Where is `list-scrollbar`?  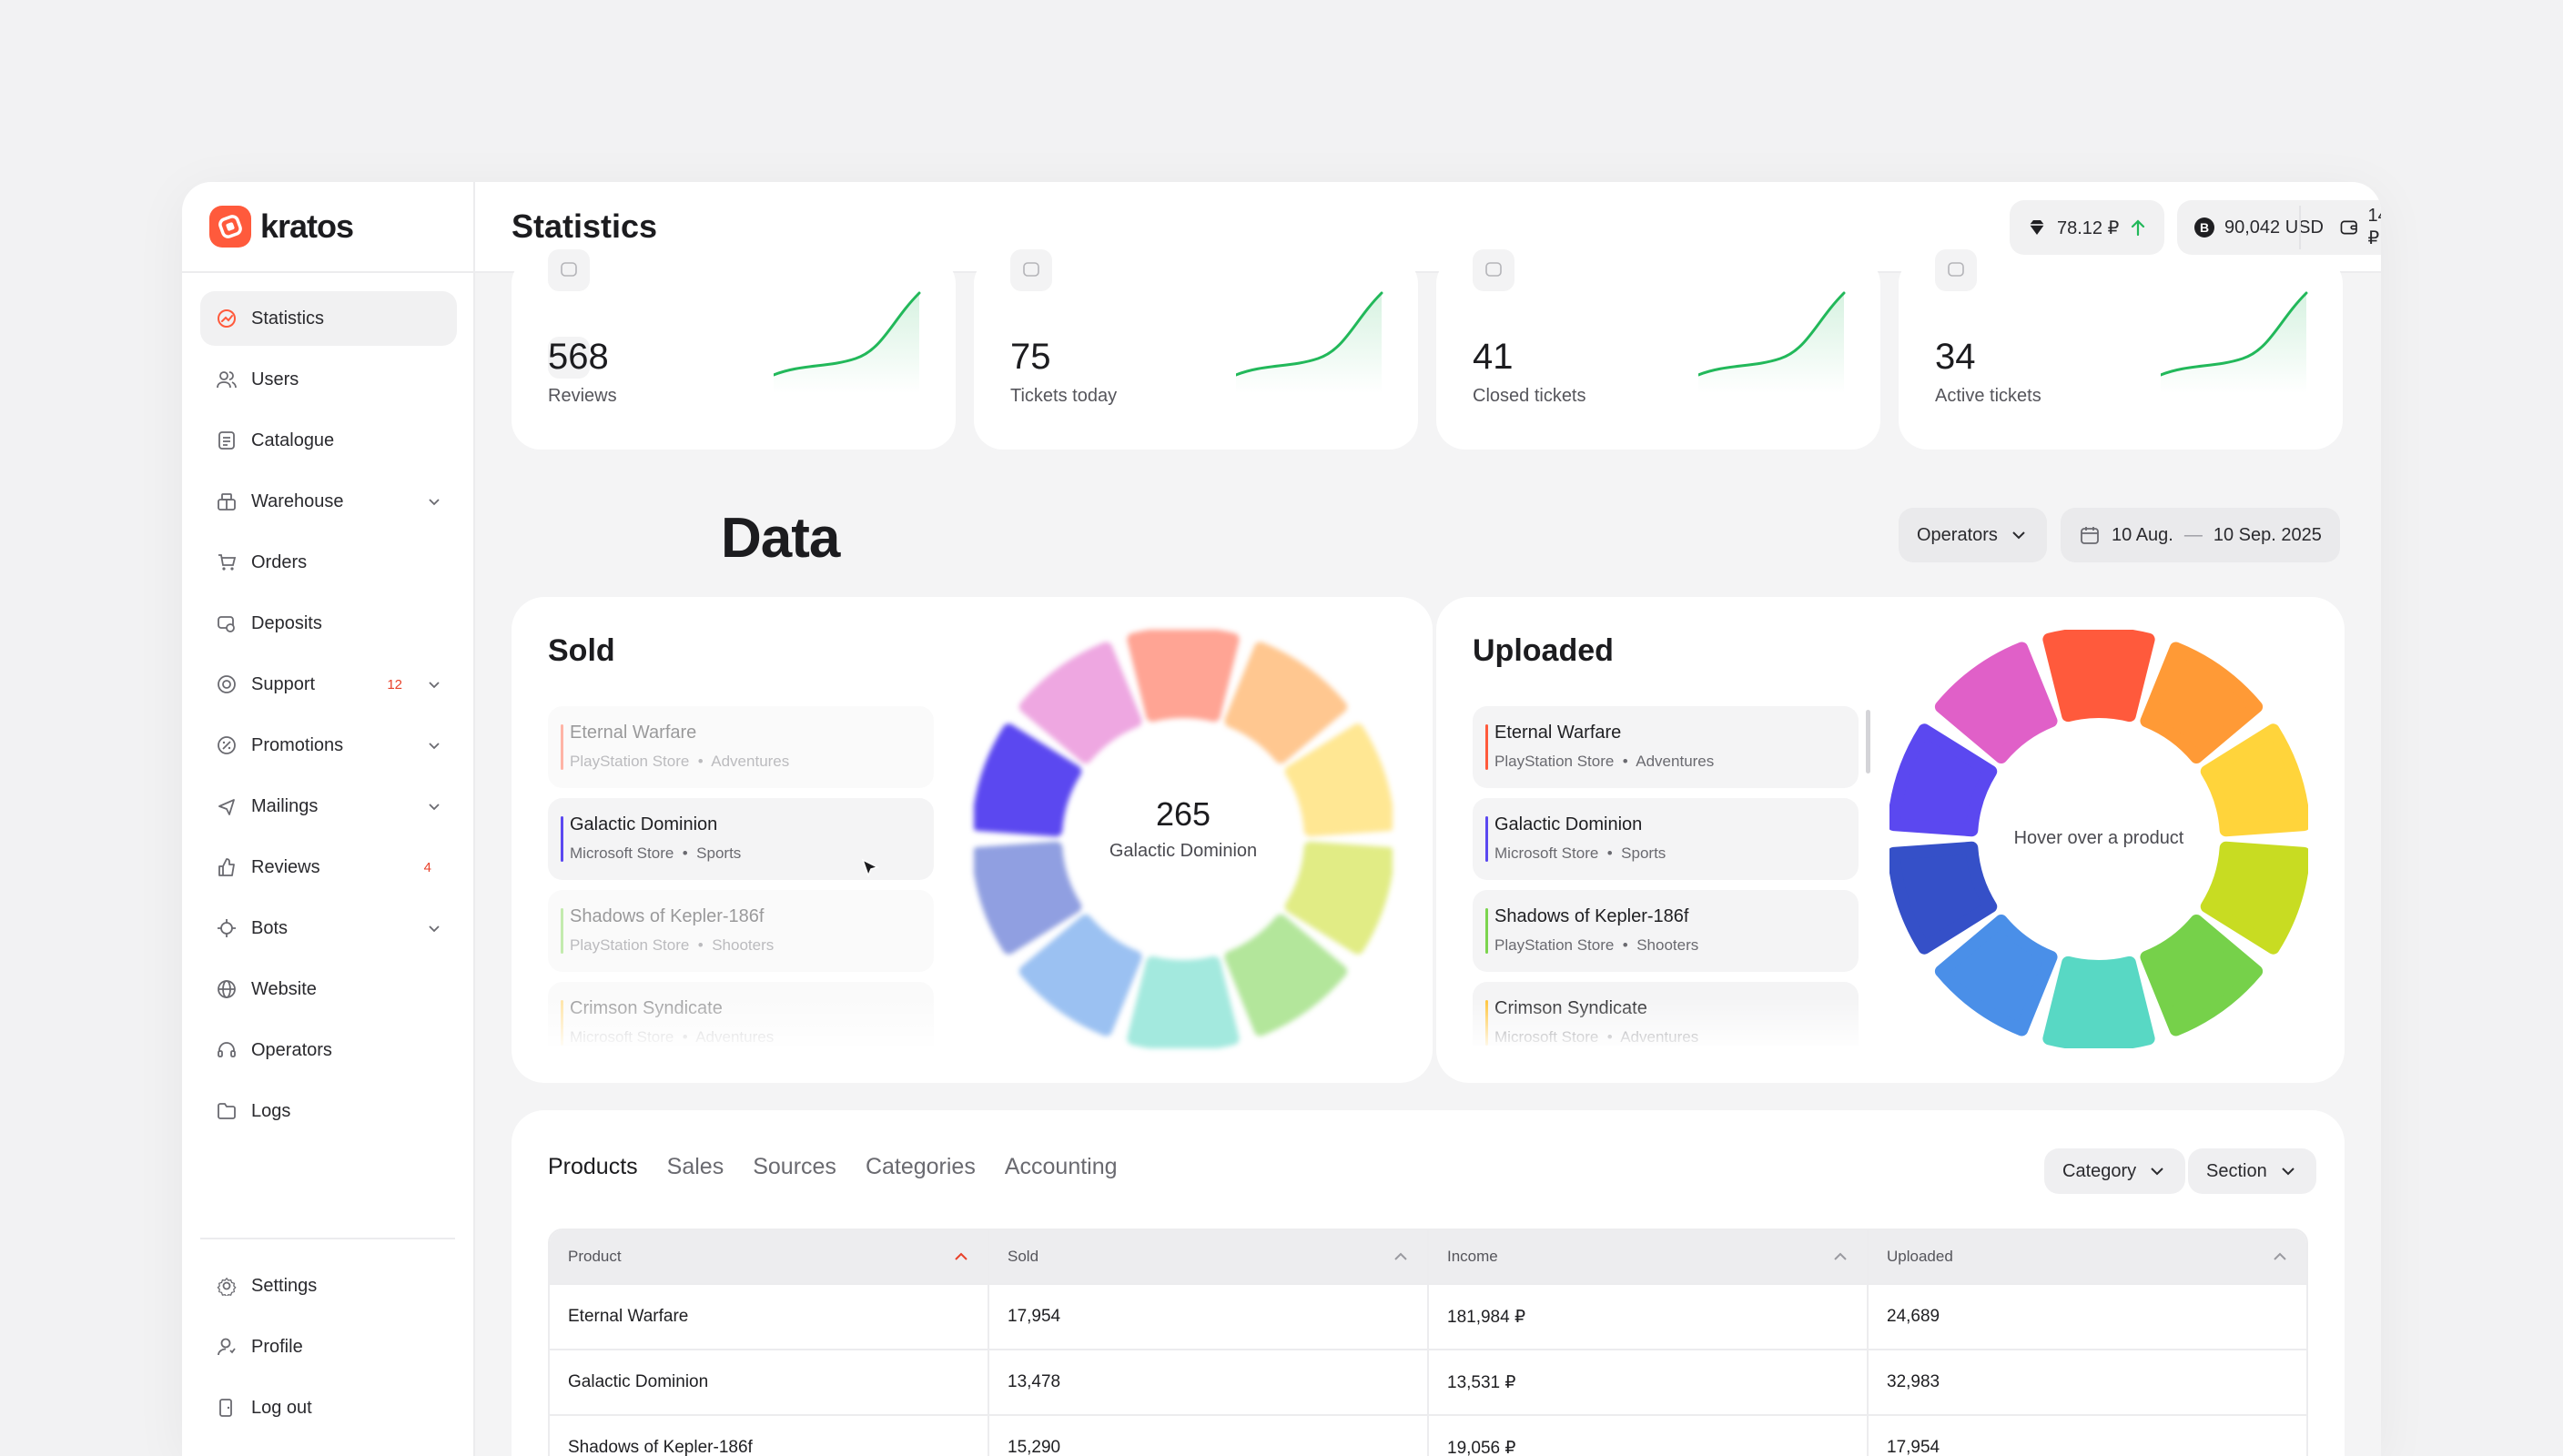 list-scrollbar is located at coordinates (1868, 742).